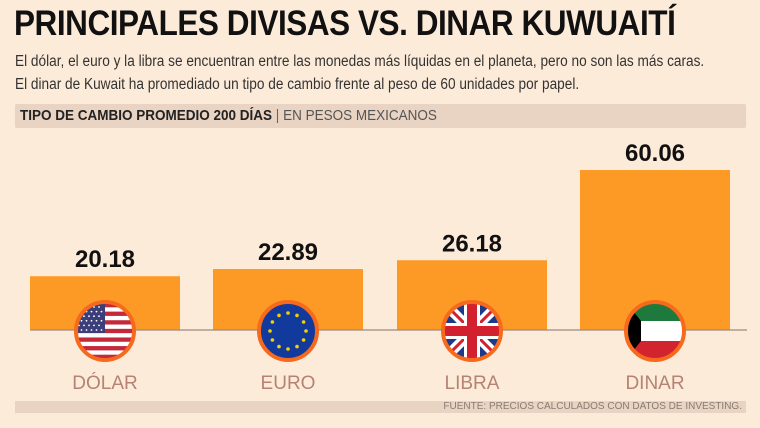  I want to click on value-label: 20.18, so click(105, 259).